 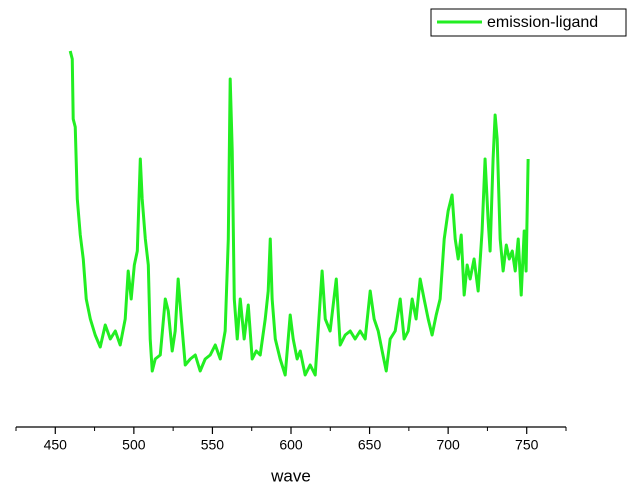 I want to click on x-tick-label: 750, so click(x=527, y=445).